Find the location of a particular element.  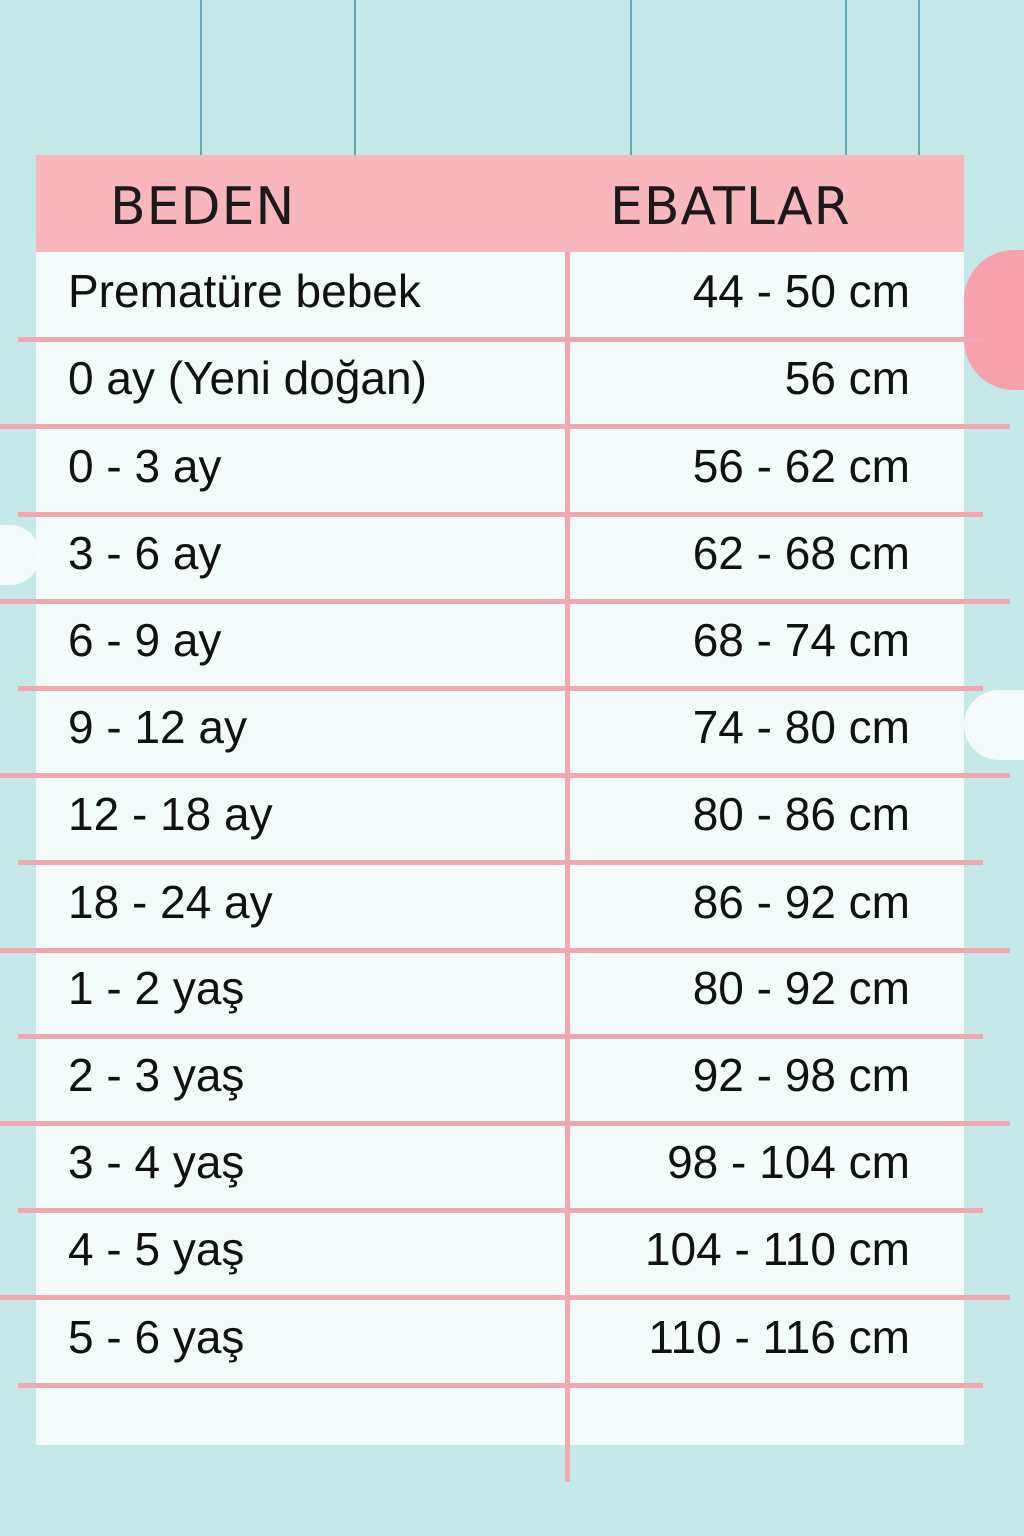

size-cell: 0 ay (Yeni doğan) is located at coordinates (247, 378).